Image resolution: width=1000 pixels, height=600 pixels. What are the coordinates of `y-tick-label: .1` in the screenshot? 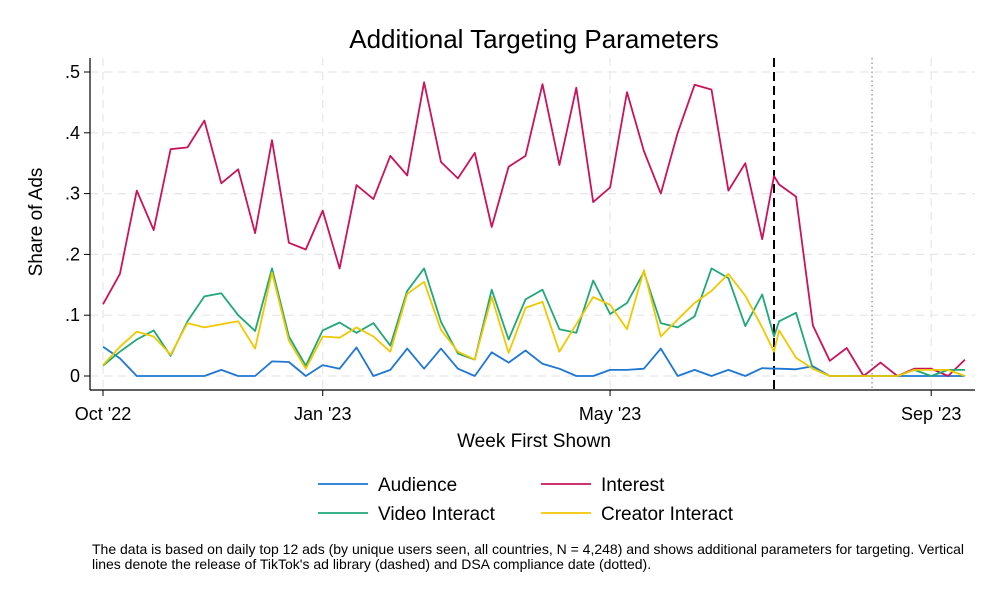 It's located at (72, 315).